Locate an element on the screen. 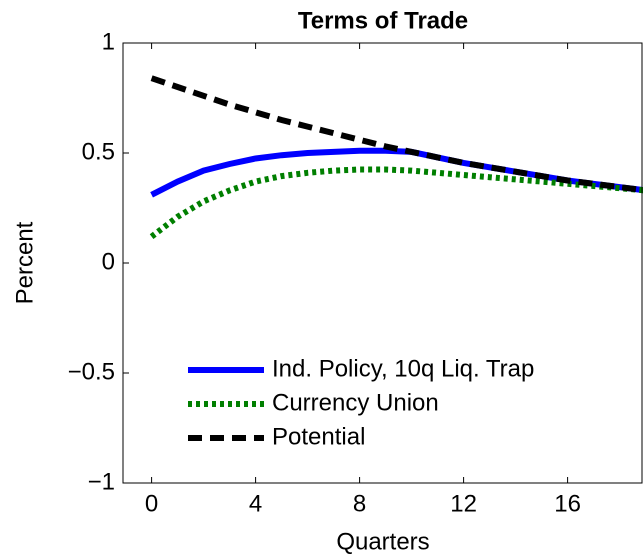 This screenshot has height=558, width=643. x-axis-label: Quarters is located at coordinates (382, 541).